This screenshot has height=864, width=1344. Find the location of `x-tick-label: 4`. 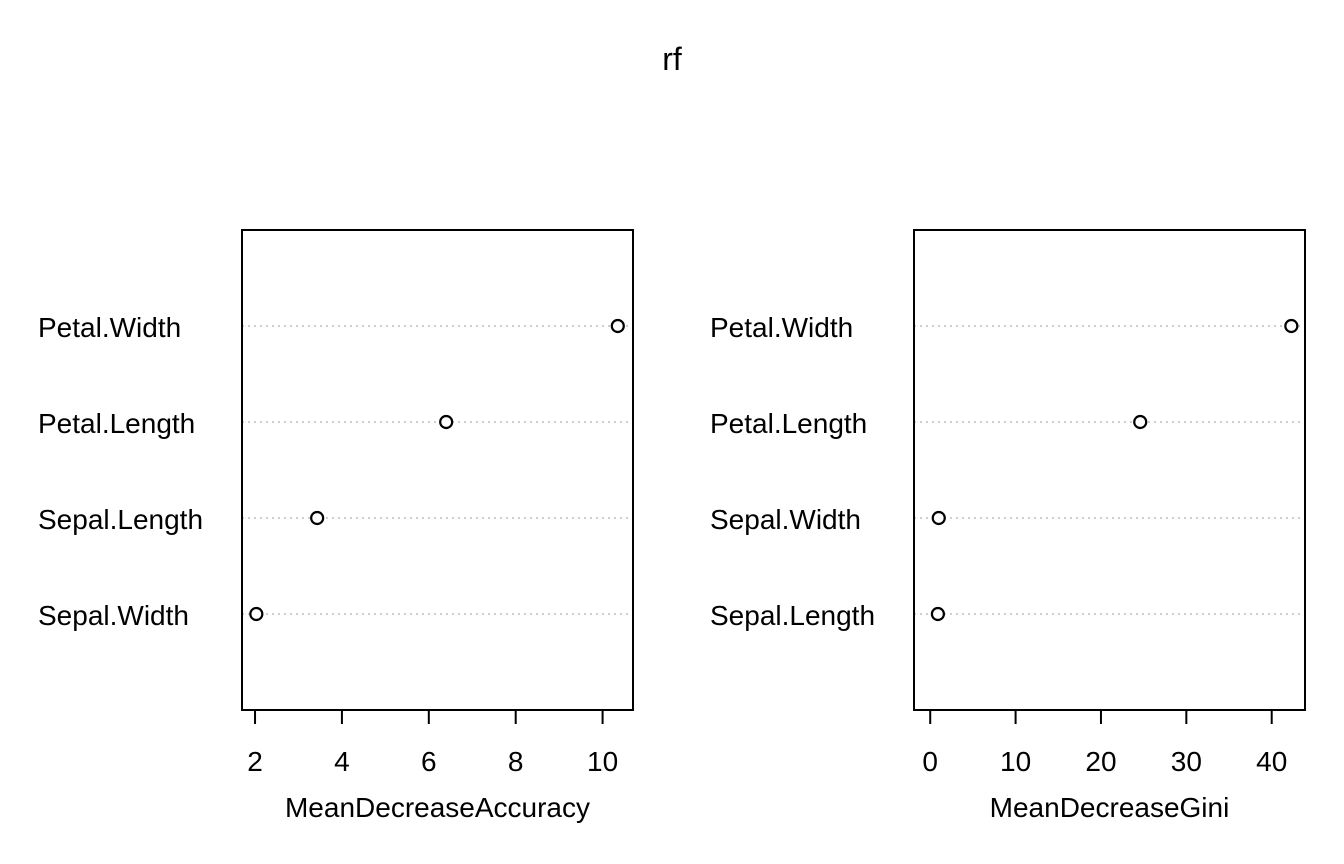

x-tick-label: 4 is located at coordinates (342, 761).